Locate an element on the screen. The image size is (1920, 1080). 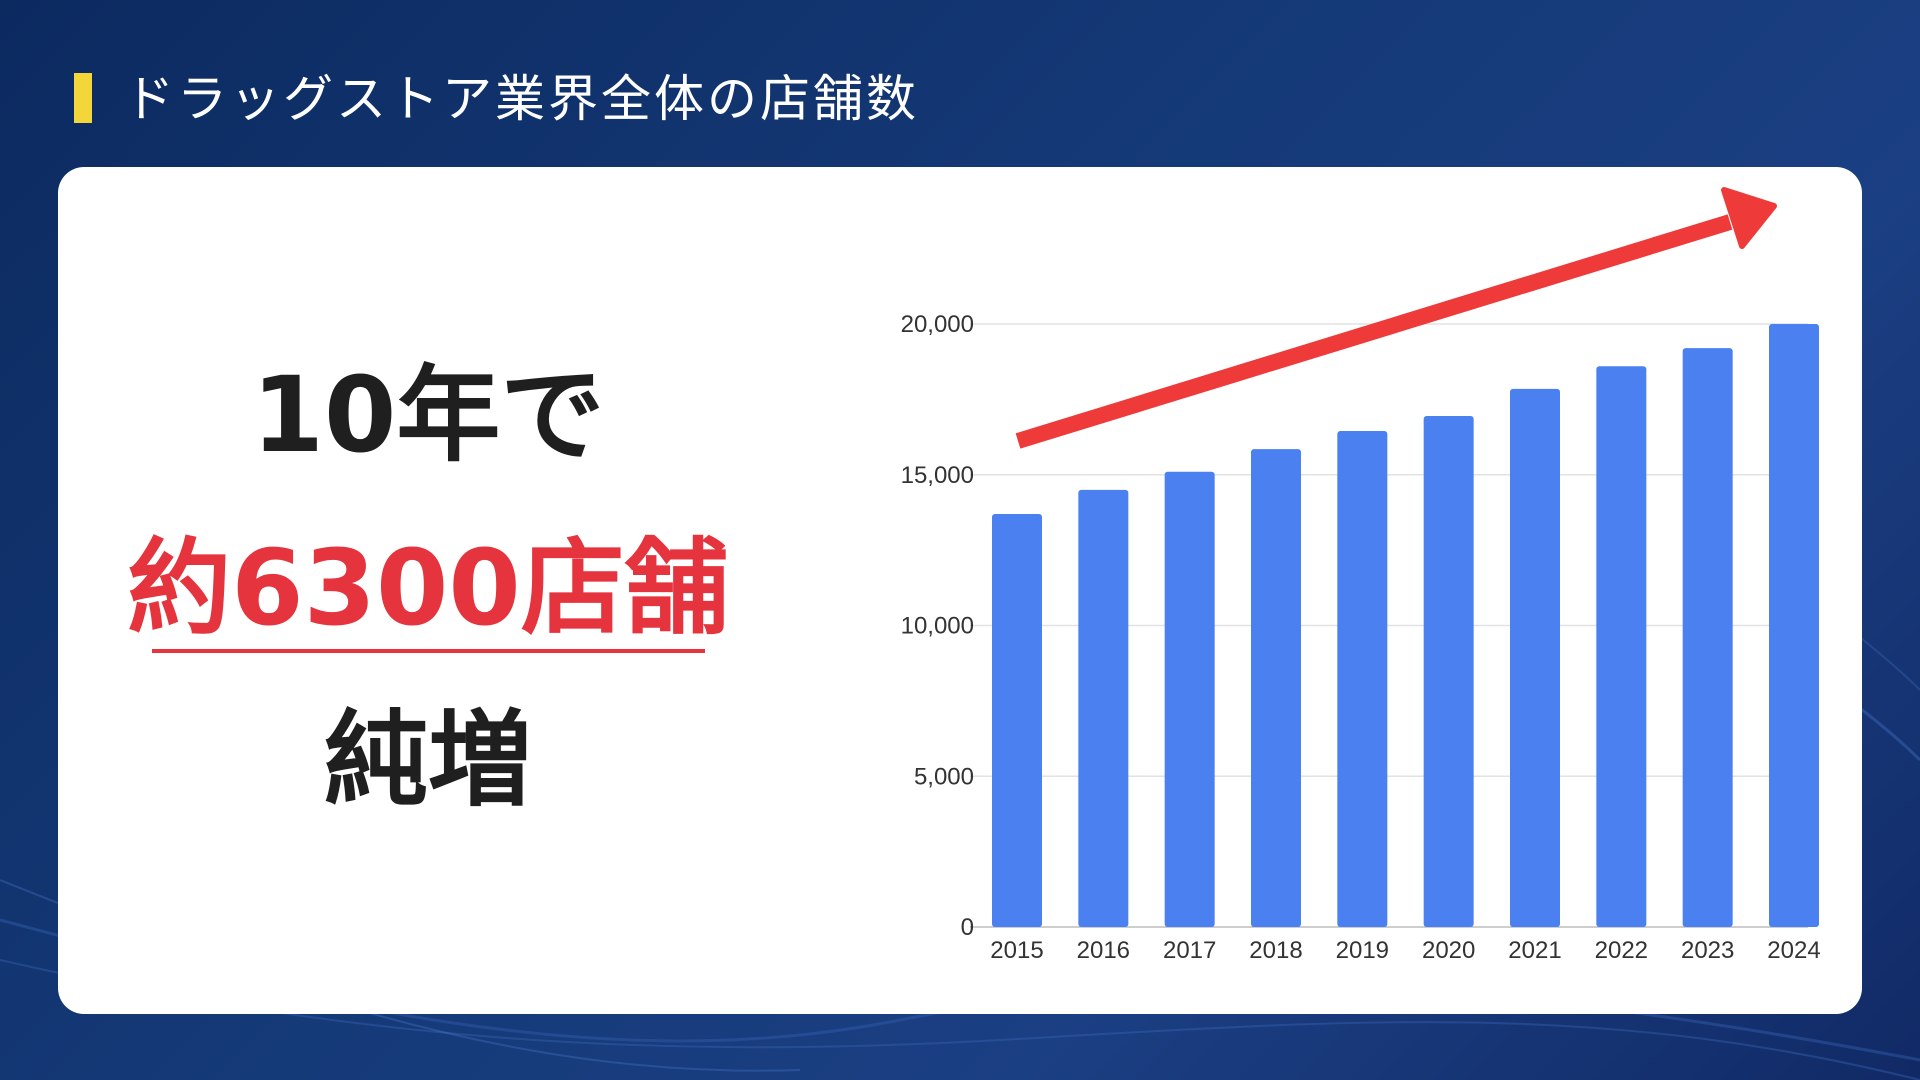
x-tick-label: 2018 is located at coordinates (1275, 950).